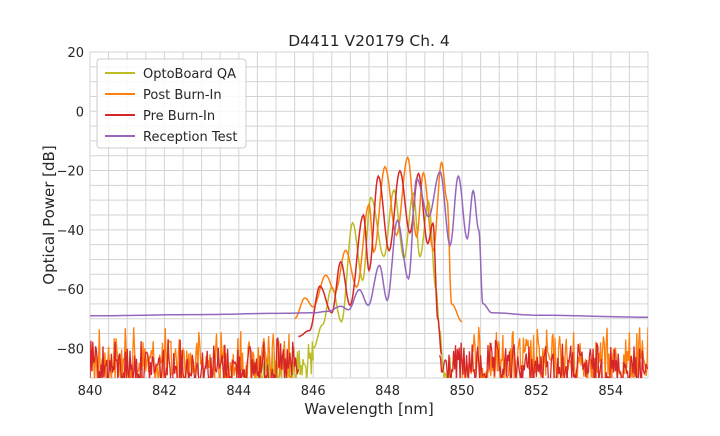 Image resolution: width=720 pixels, height=436 pixels. I want to click on y-axis-label: Optical Power [dB], so click(49, 214).